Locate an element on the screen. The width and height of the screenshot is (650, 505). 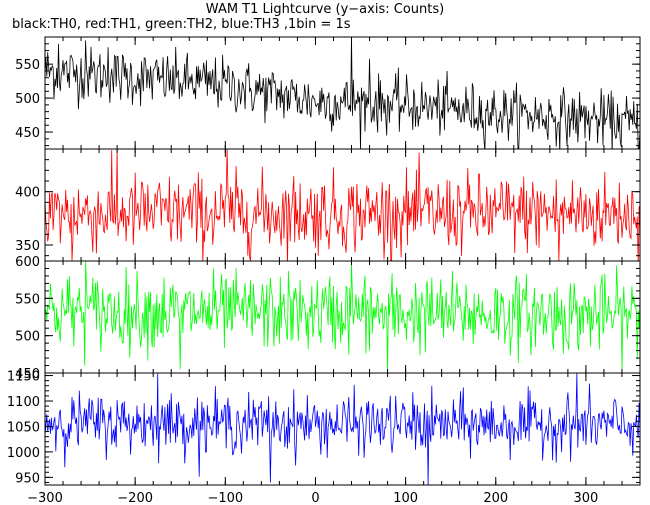
y-tick-label: 1000 is located at coordinates (23, 453).